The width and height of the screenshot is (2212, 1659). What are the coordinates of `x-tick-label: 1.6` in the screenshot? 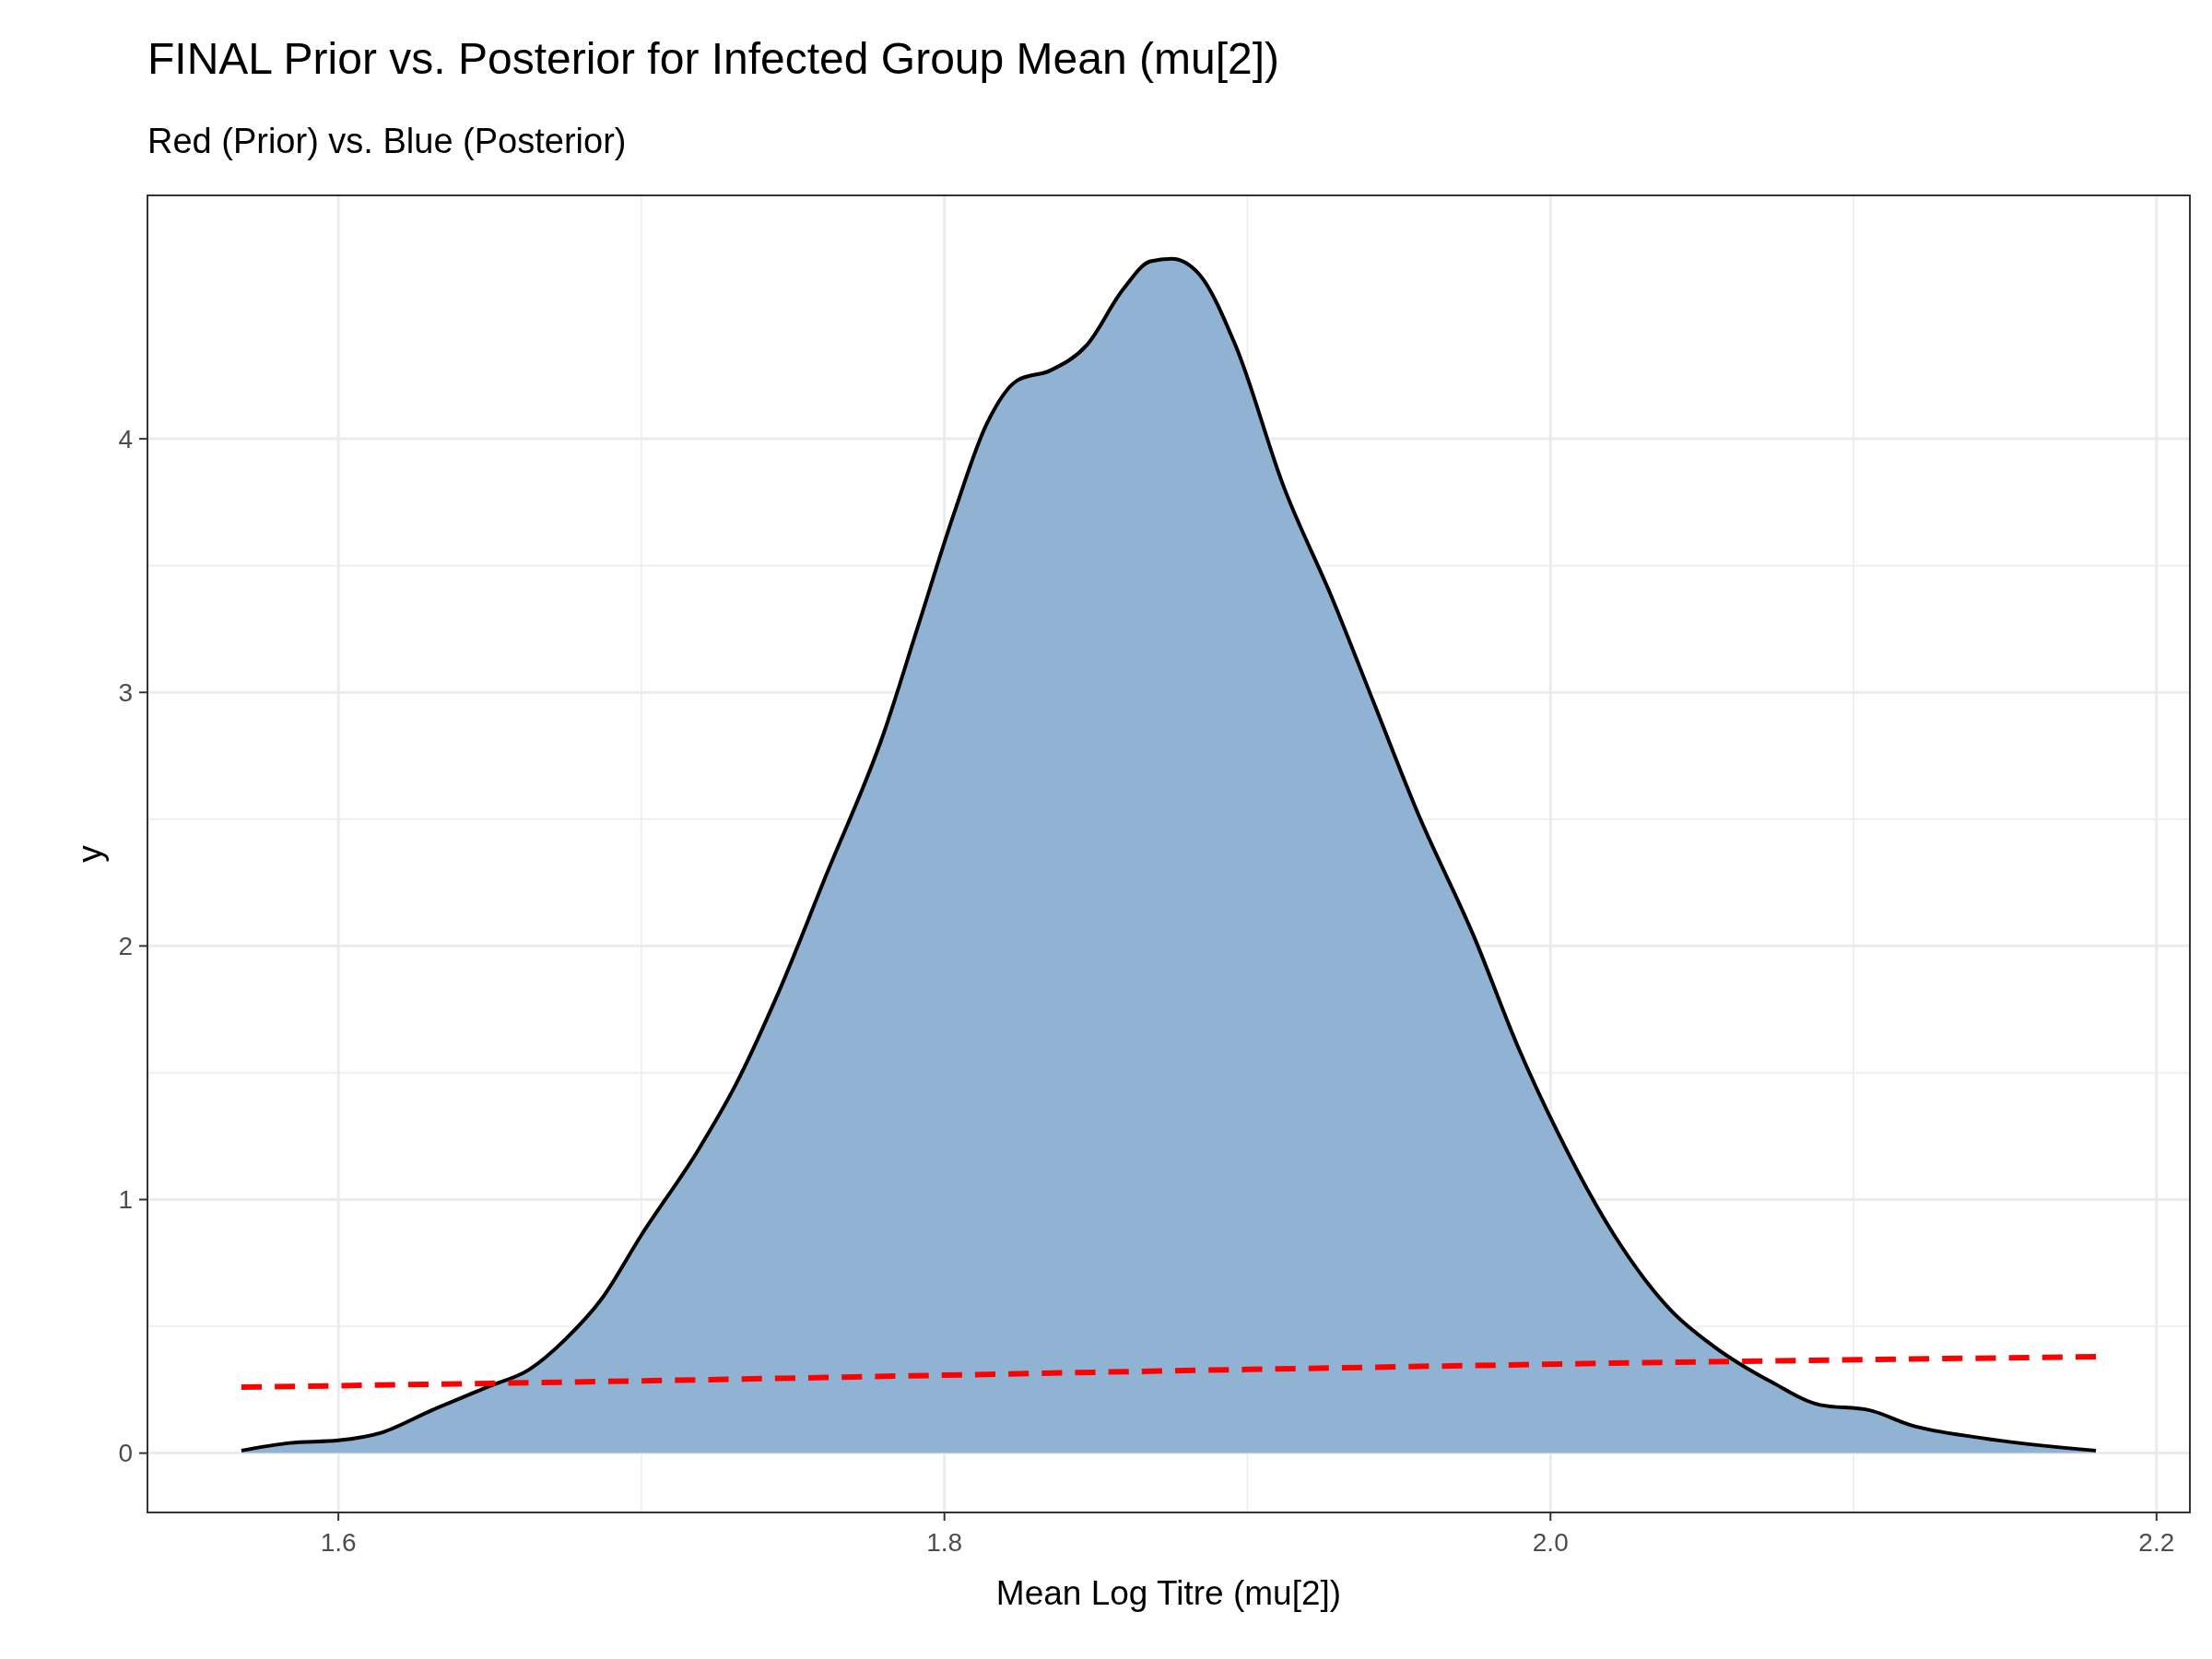 It's located at (338, 1542).